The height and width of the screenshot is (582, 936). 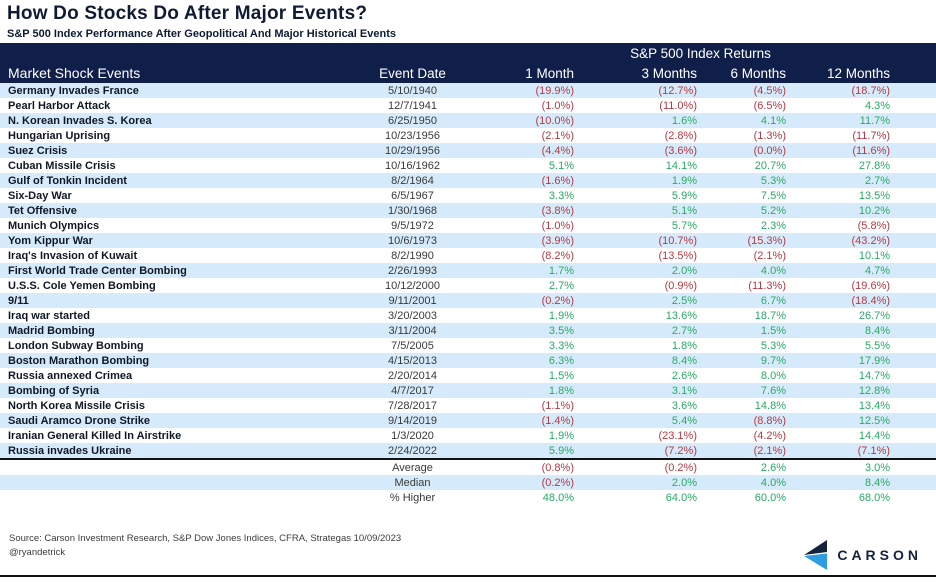 I want to click on event-name-cell: Madrid Bombing, so click(x=51, y=330).